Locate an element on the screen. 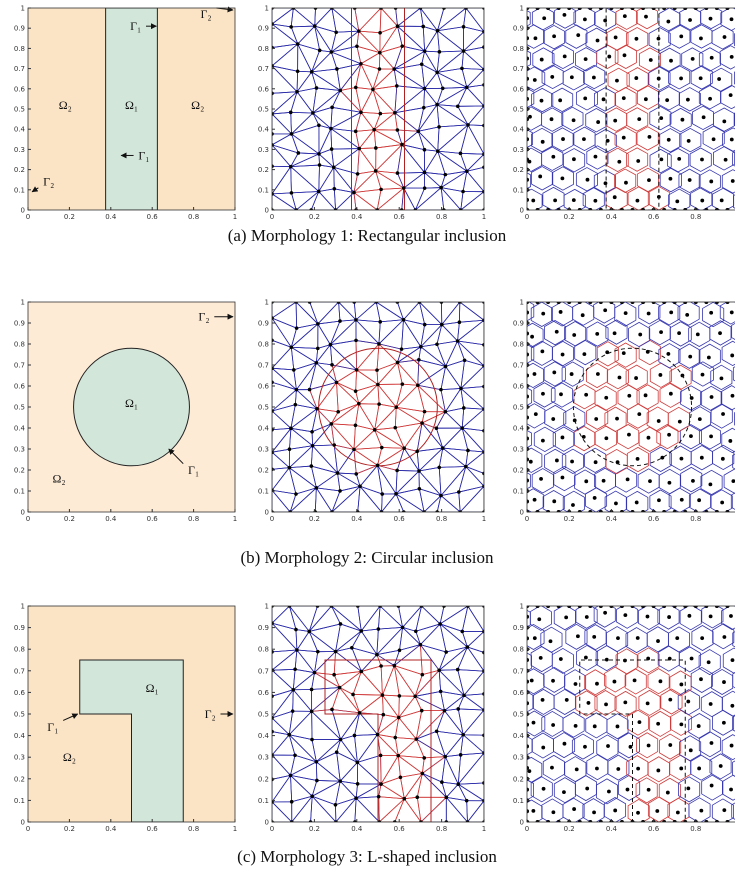 Image resolution: width=735 pixels, height=877 pixels. y-tick-label: 0.4 is located at coordinates (264, 736).